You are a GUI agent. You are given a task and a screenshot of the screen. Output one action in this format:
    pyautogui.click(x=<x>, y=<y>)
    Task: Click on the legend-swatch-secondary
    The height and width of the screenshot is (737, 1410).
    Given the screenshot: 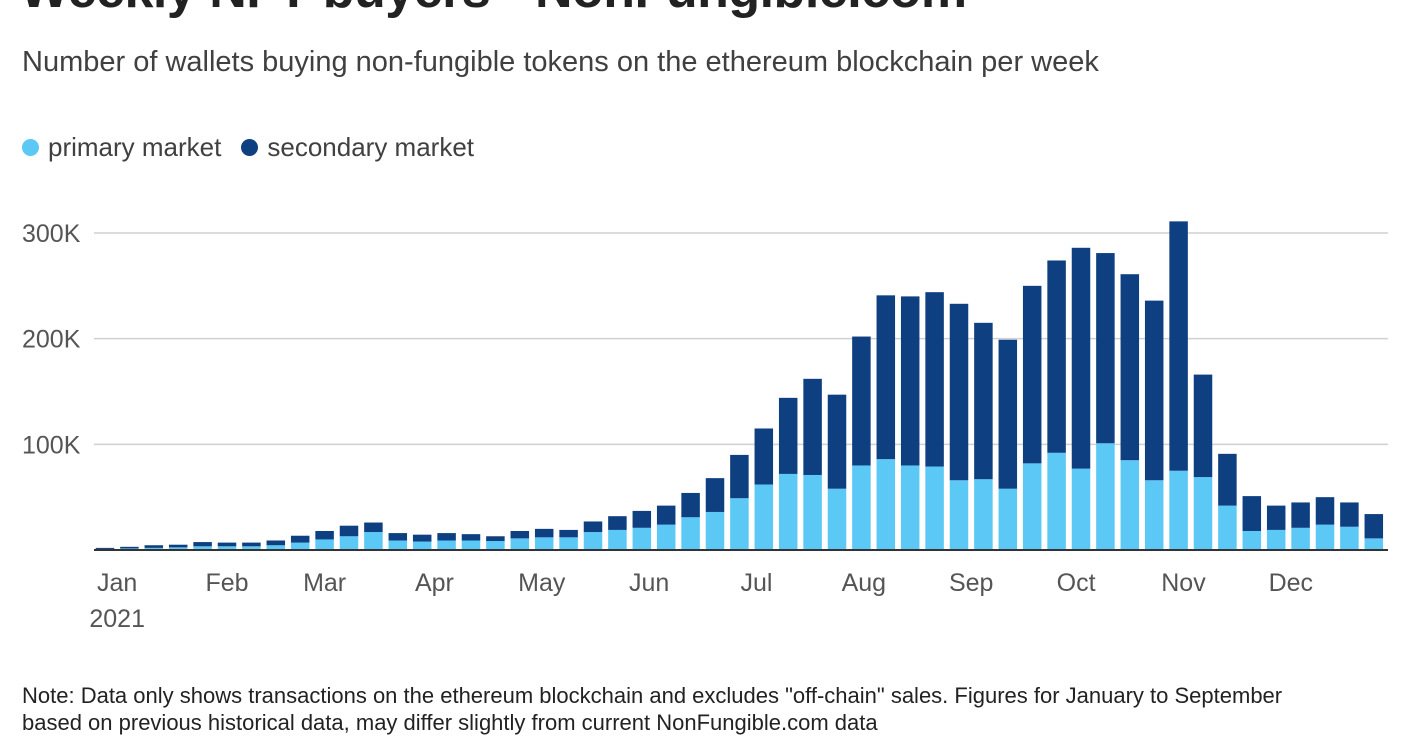 What is the action you would take?
    pyautogui.click(x=250, y=147)
    